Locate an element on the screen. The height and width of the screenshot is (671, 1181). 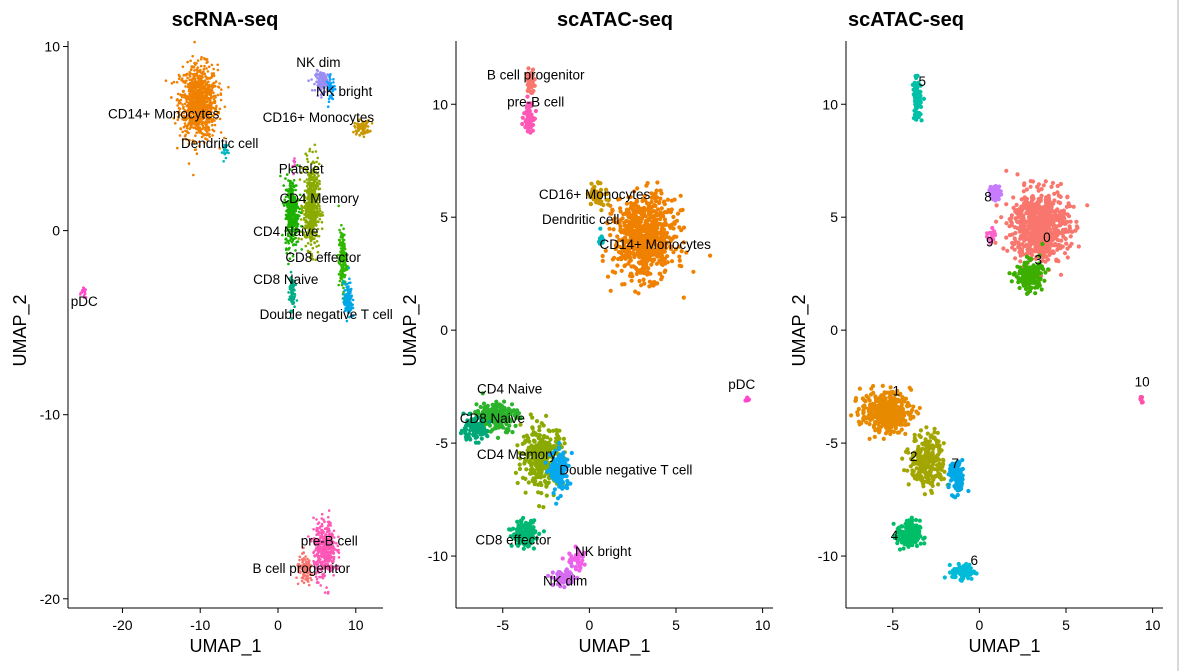
panel-title: scRNA-seq is located at coordinates (225, 20).